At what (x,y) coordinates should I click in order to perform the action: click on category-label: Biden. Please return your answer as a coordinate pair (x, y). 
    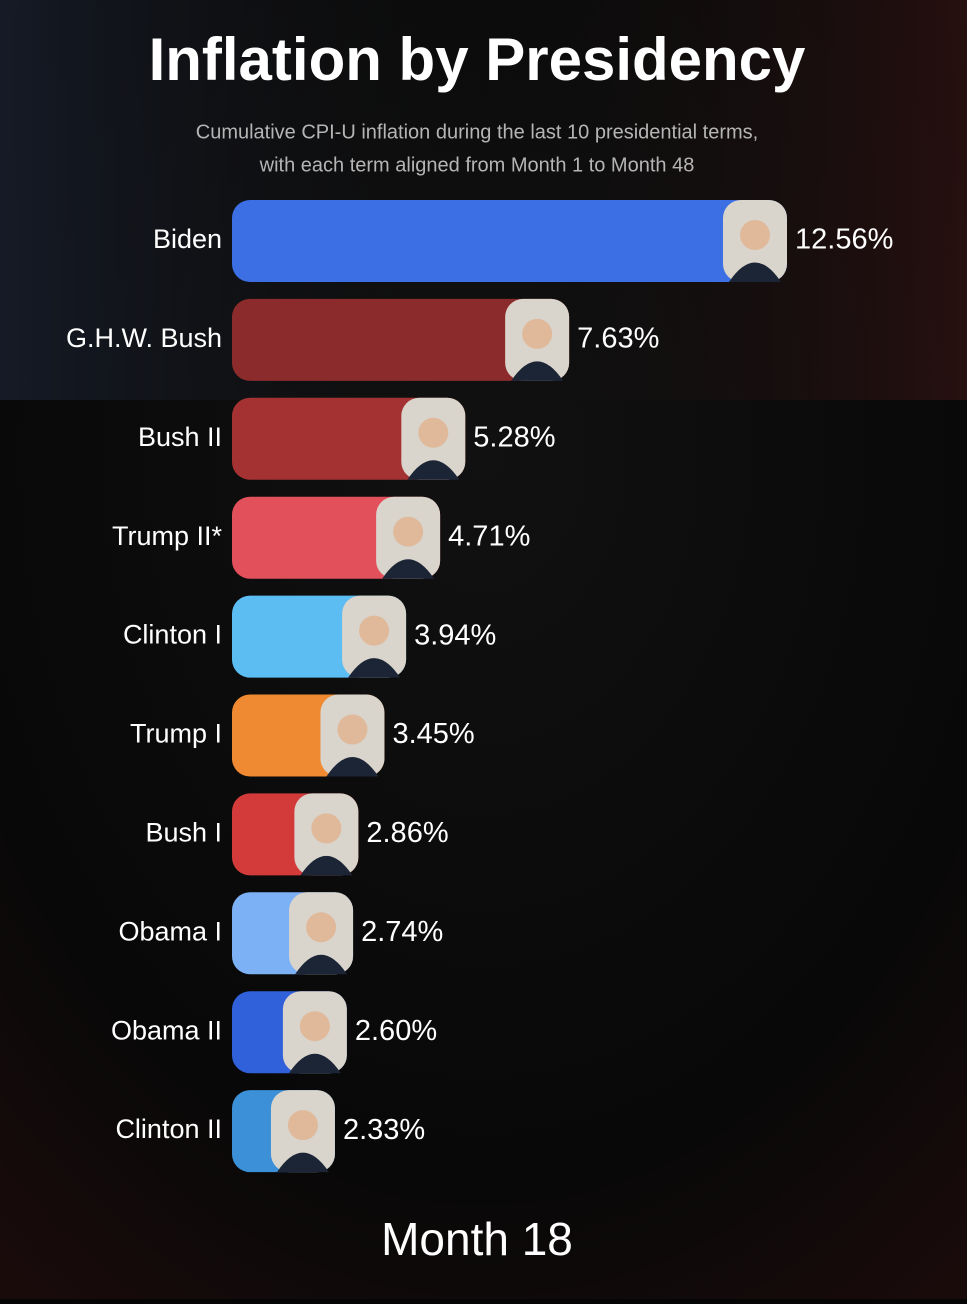
    Looking at the image, I should click on (187, 239).